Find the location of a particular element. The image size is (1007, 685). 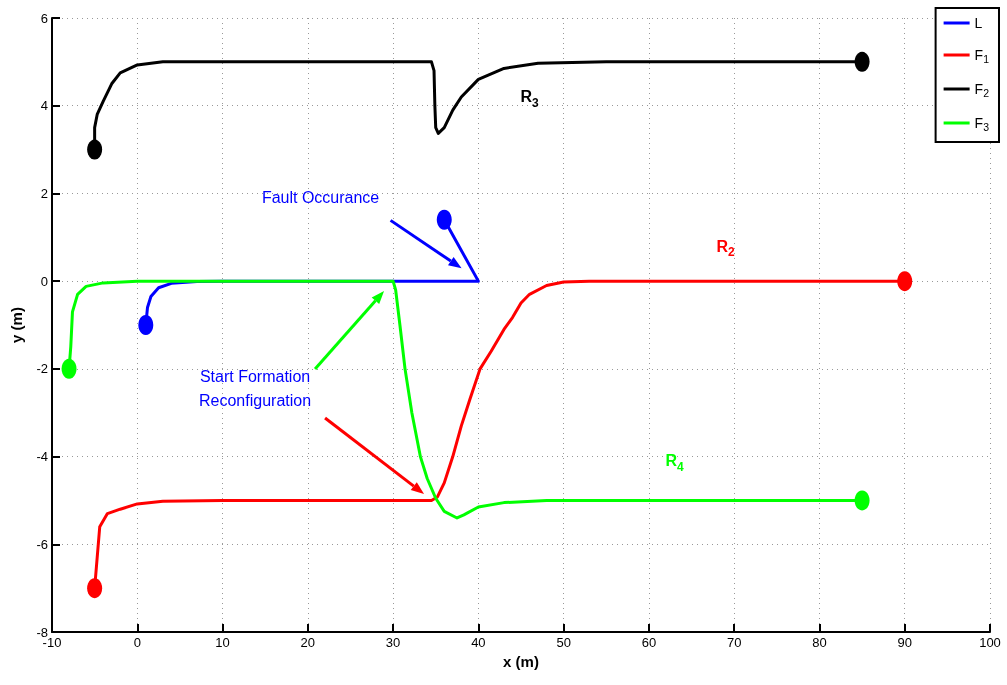

x-tick-label: 80 is located at coordinates (819, 642).